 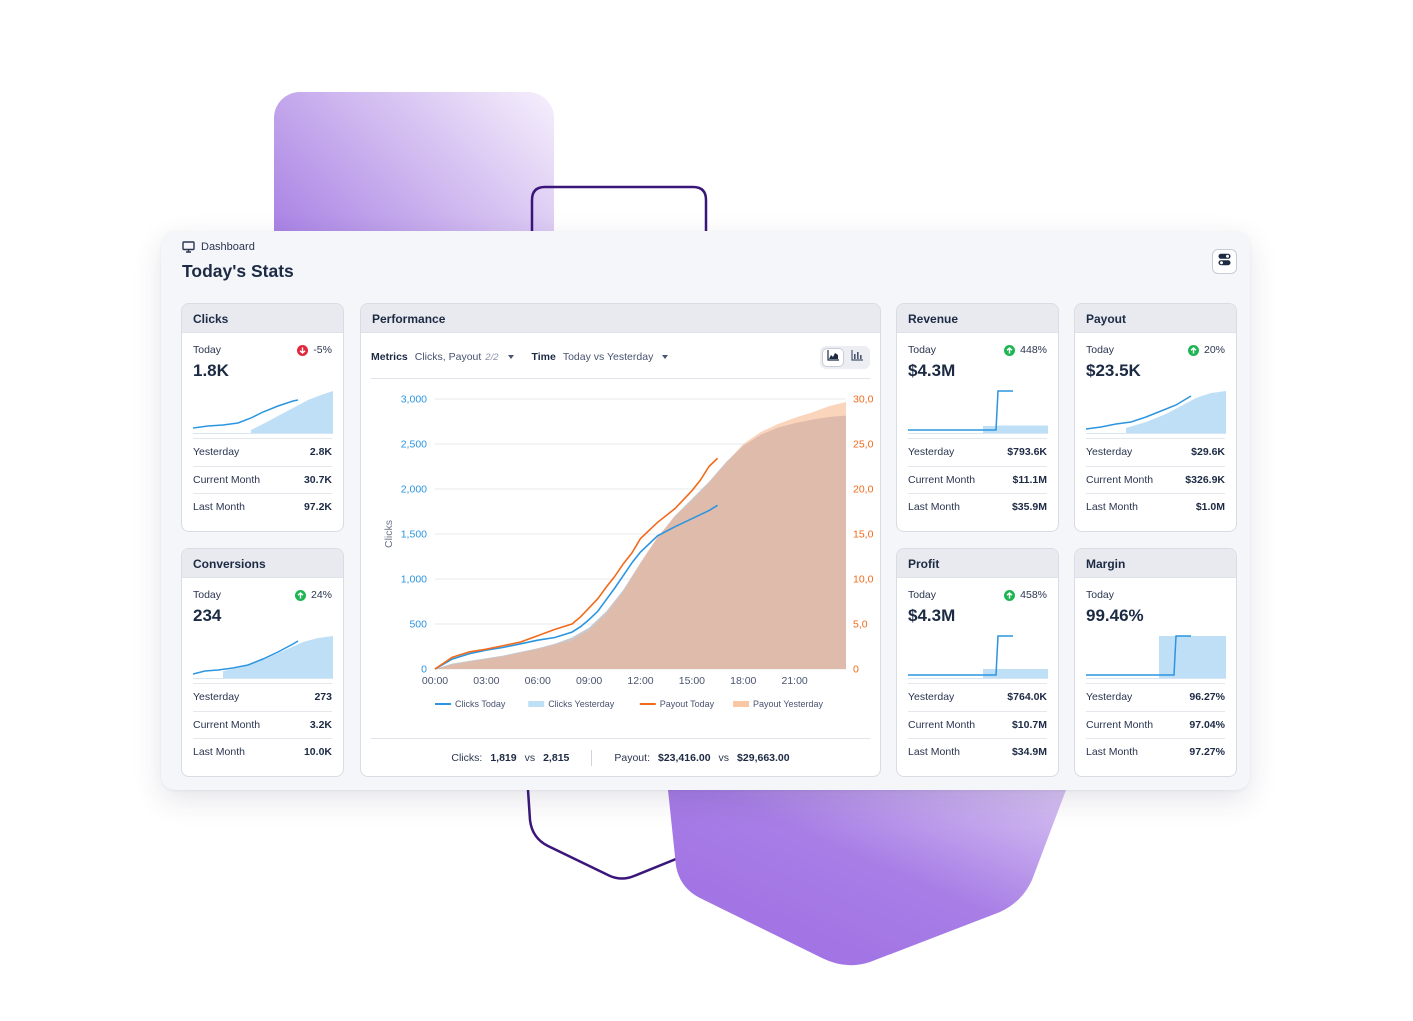 I want to click on time-value: Today vs Yesterday, so click(x=608, y=357).